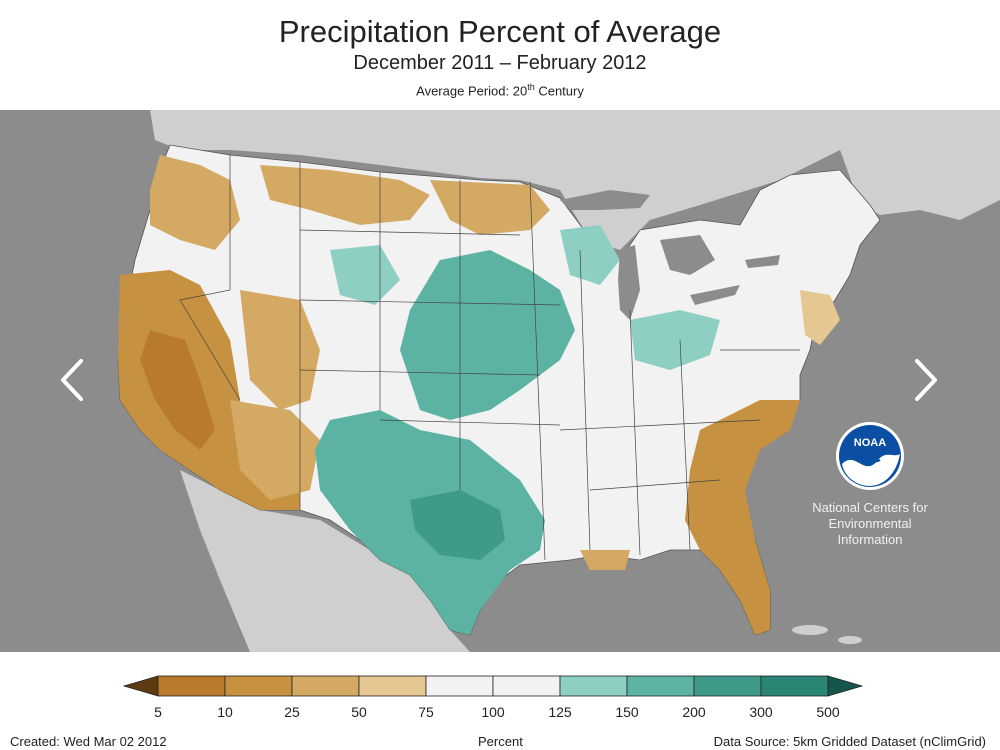 The image size is (1000, 750). I want to click on next-map-button, so click(926, 380).